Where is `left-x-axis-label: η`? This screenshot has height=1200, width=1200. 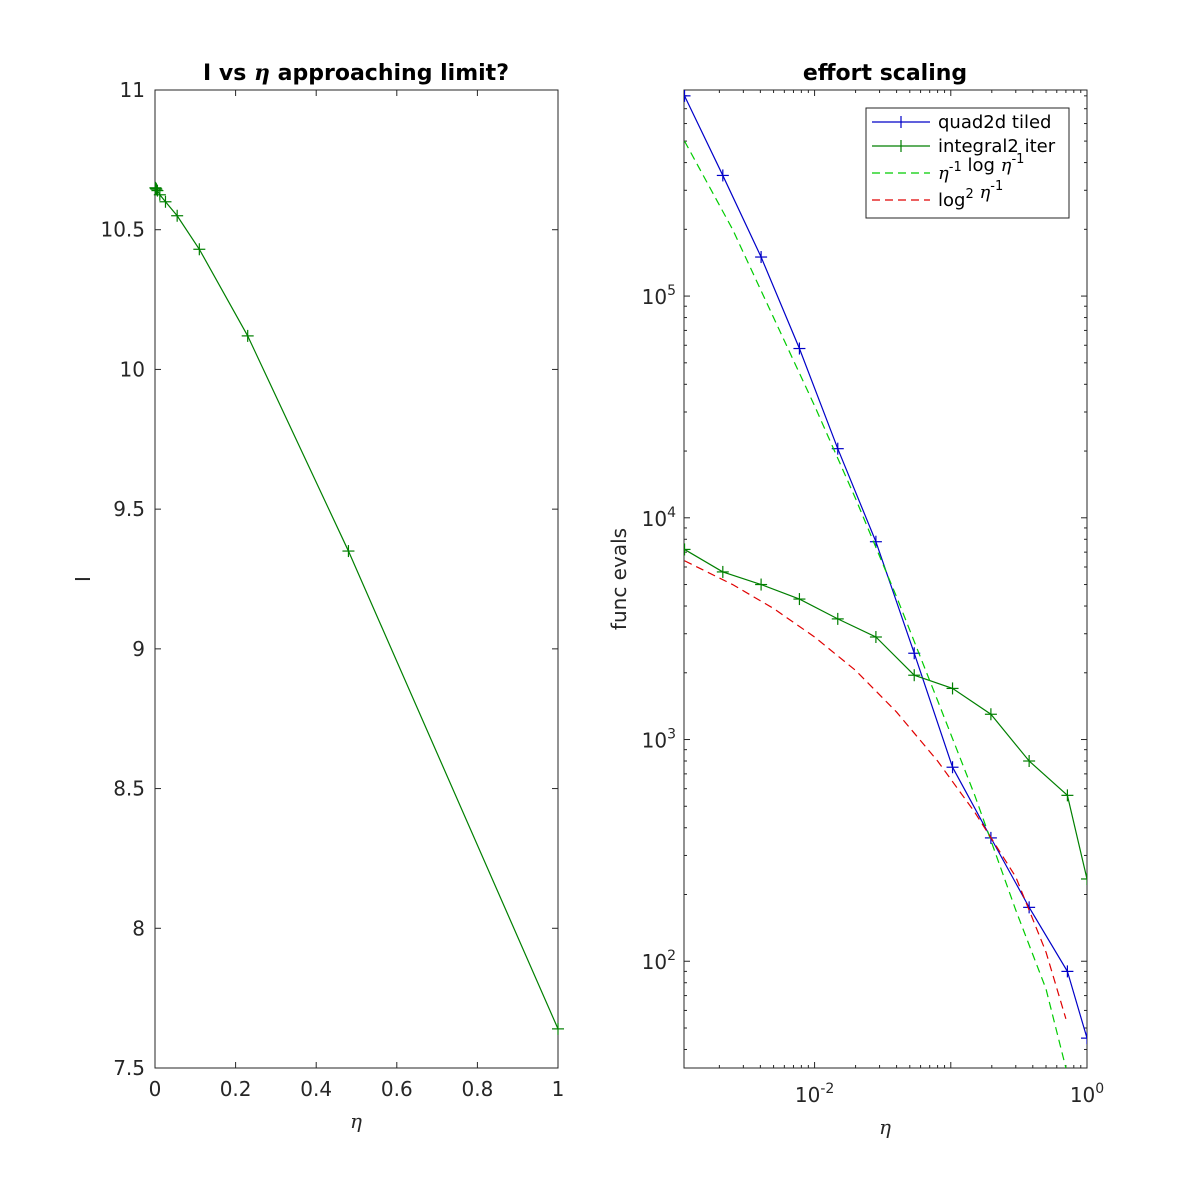
left-x-axis-label: η is located at coordinates (356, 1121).